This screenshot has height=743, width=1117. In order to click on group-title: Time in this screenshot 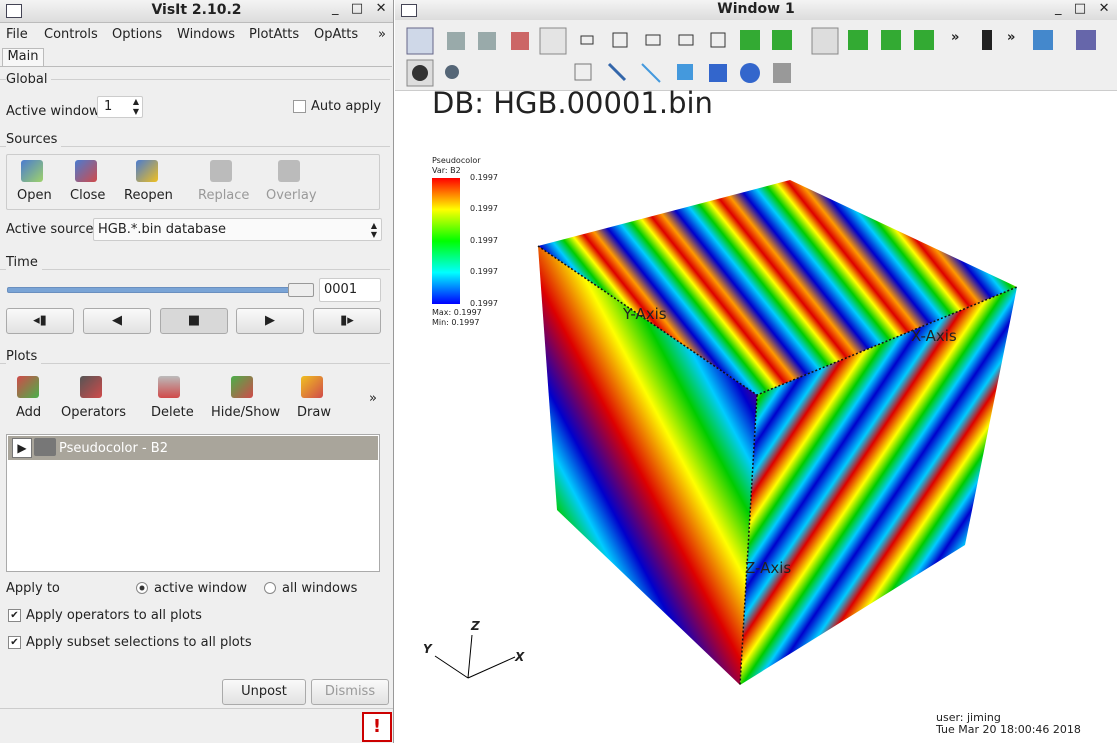, I will do `click(24, 262)`.